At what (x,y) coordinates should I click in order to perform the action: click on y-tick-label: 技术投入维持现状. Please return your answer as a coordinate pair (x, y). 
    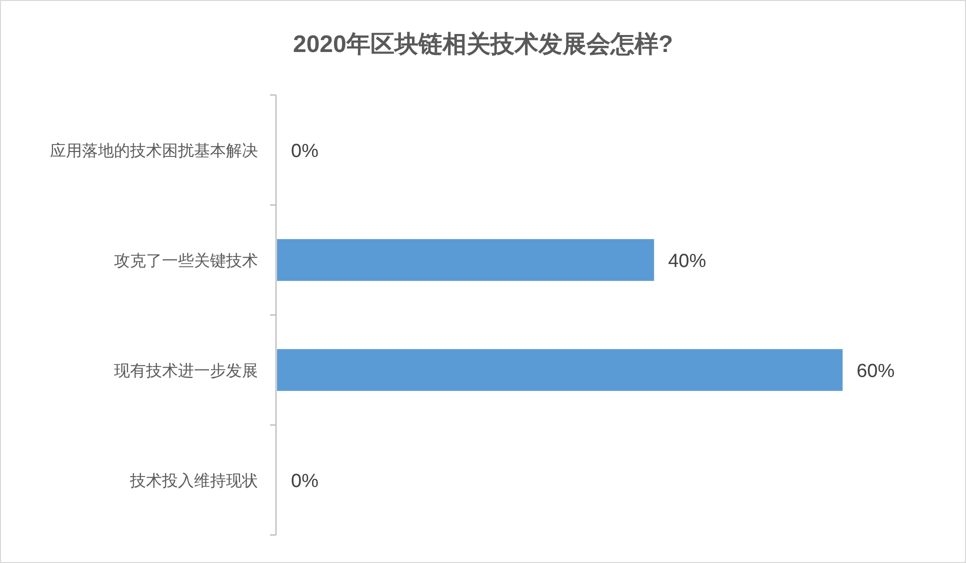
    Looking at the image, I should click on (193, 481).